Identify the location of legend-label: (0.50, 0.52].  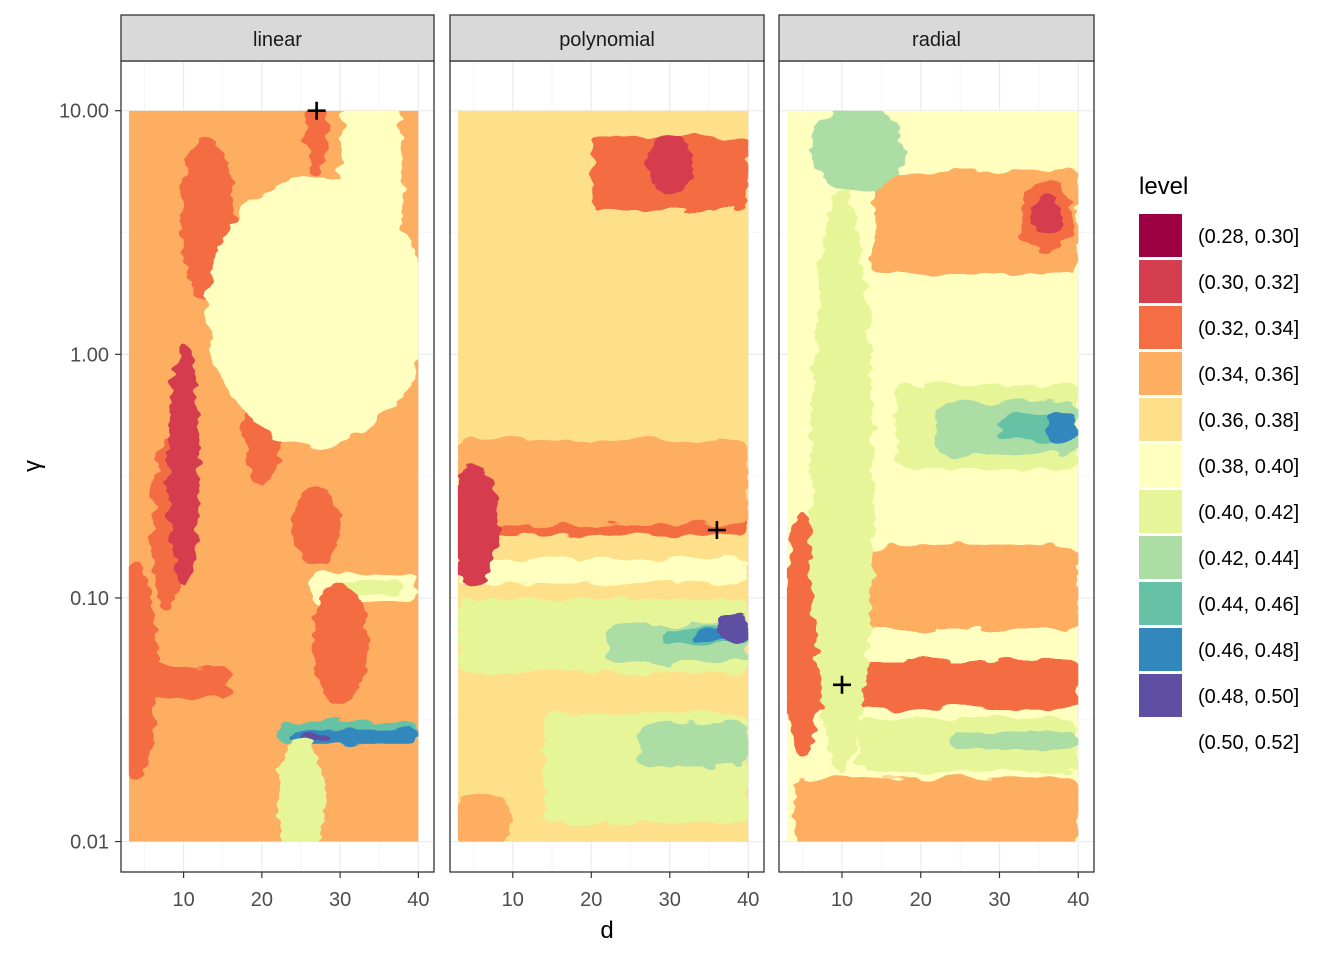
(1248, 743).